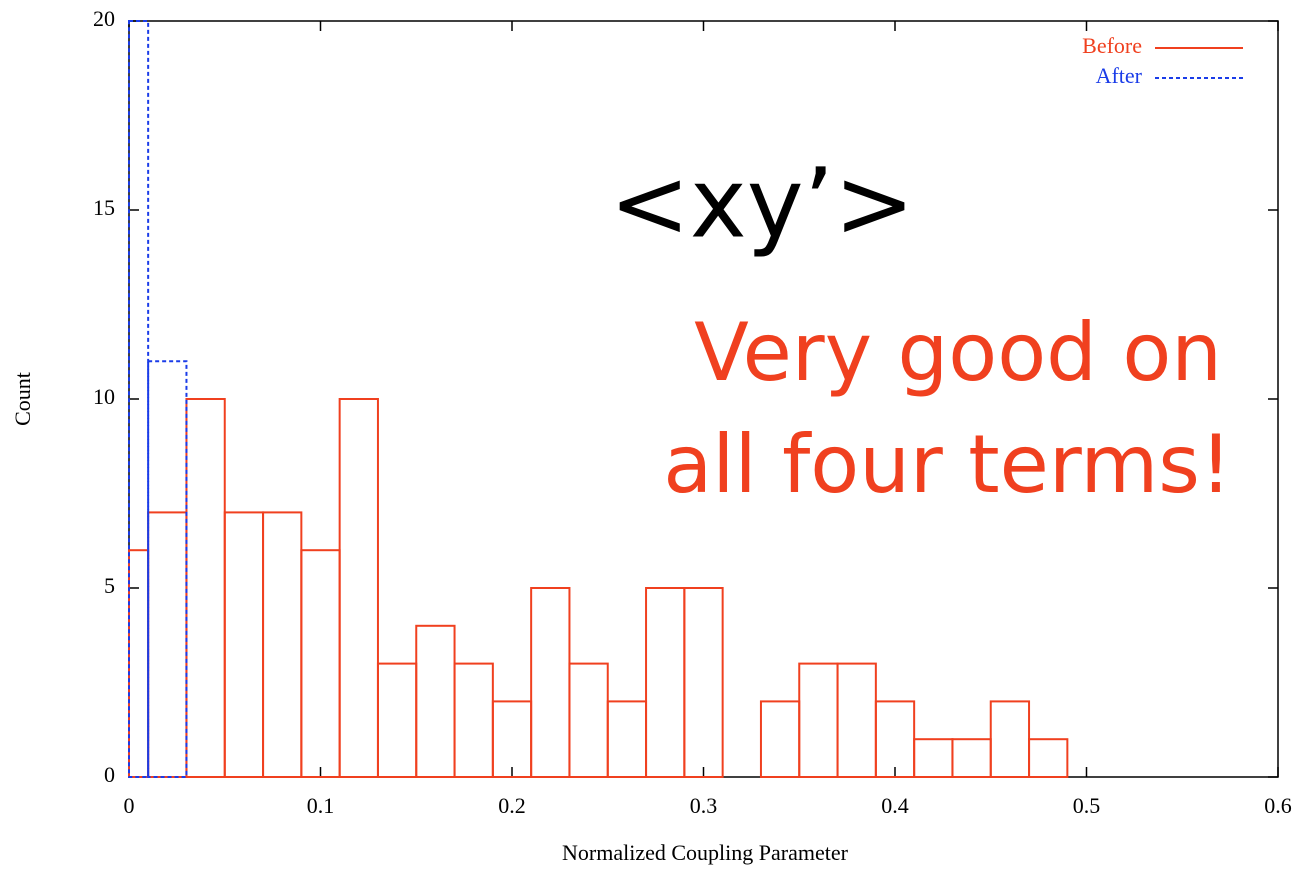  I want to click on annotation: <xy’>, so click(761, 203).